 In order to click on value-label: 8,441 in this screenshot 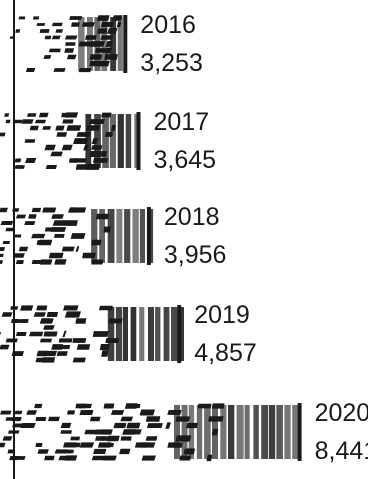, I will do `click(341, 451)`.